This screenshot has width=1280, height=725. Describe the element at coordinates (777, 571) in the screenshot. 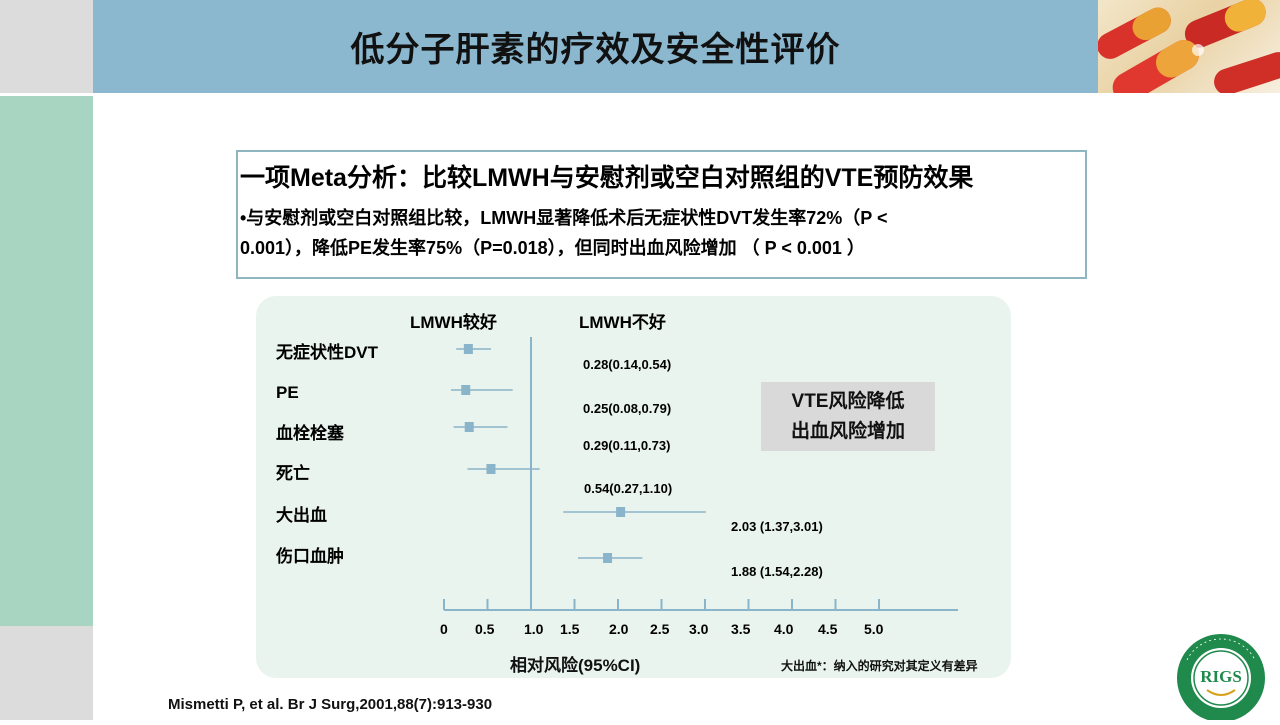

I see `ci-value-label: 1.88 (1.54,2.28)` at that location.